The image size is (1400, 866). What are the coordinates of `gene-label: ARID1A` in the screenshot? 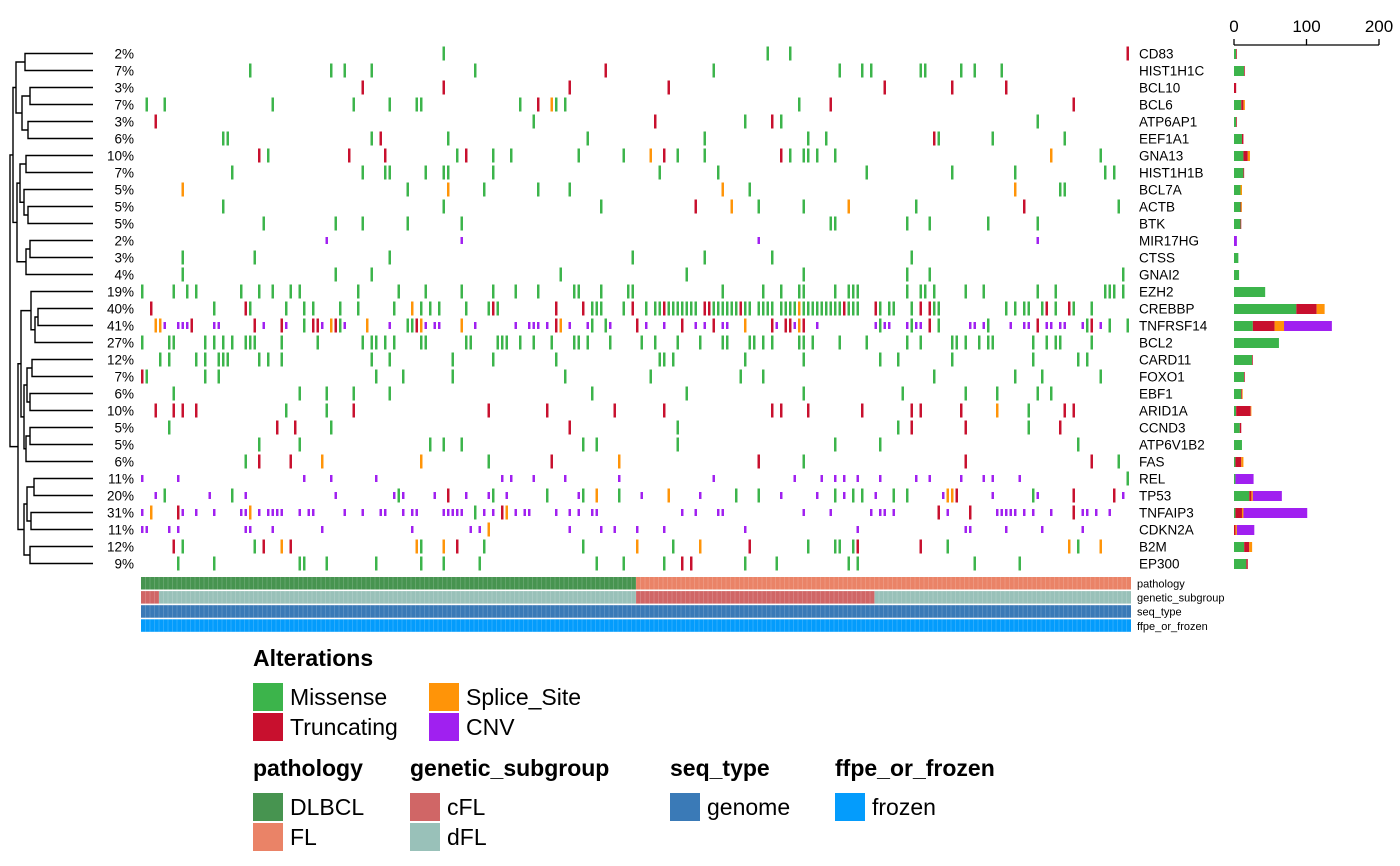 It's located at (1163, 411).